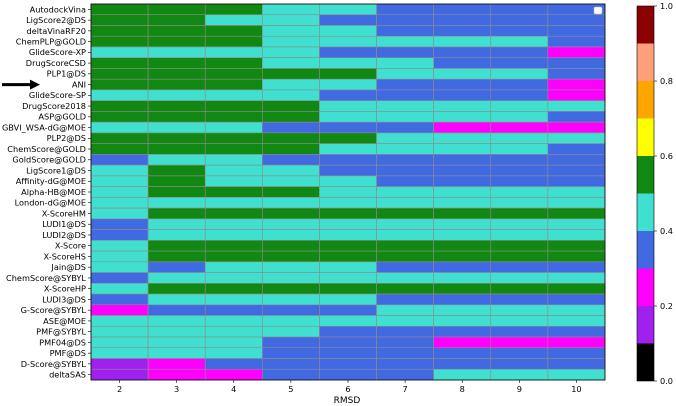 Image resolution: width=676 pixels, height=406 pixels. What do you see at coordinates (46, 149) in the screenshot?
I see `row-label: ChemScore@GOLD` at bounding box center [46, 149].